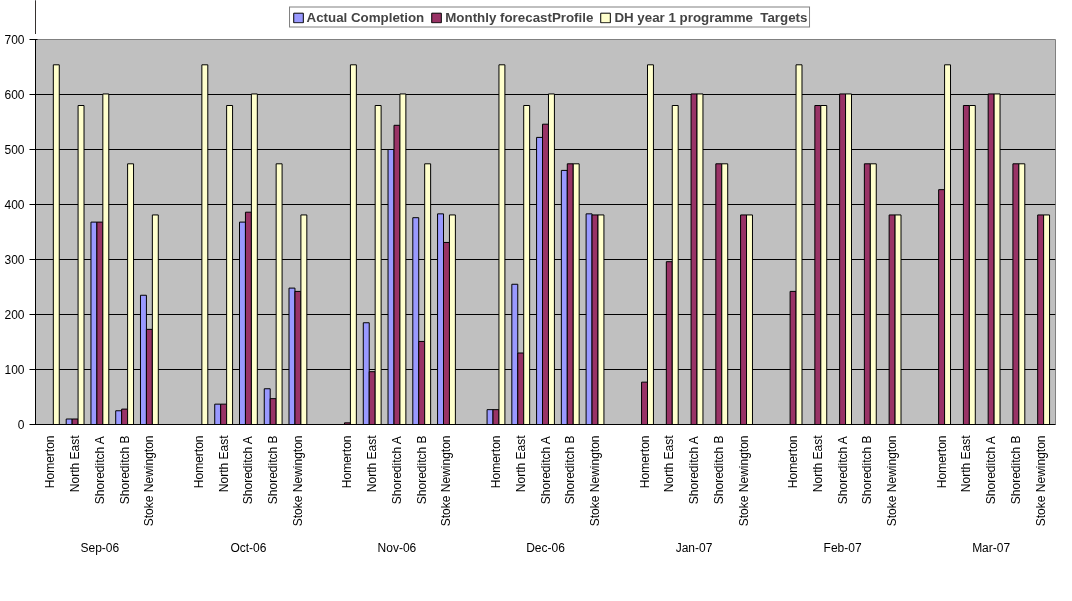 This screenshot has height=601, width=1072. I want to click on text: Oct-06, so click(248, 547).